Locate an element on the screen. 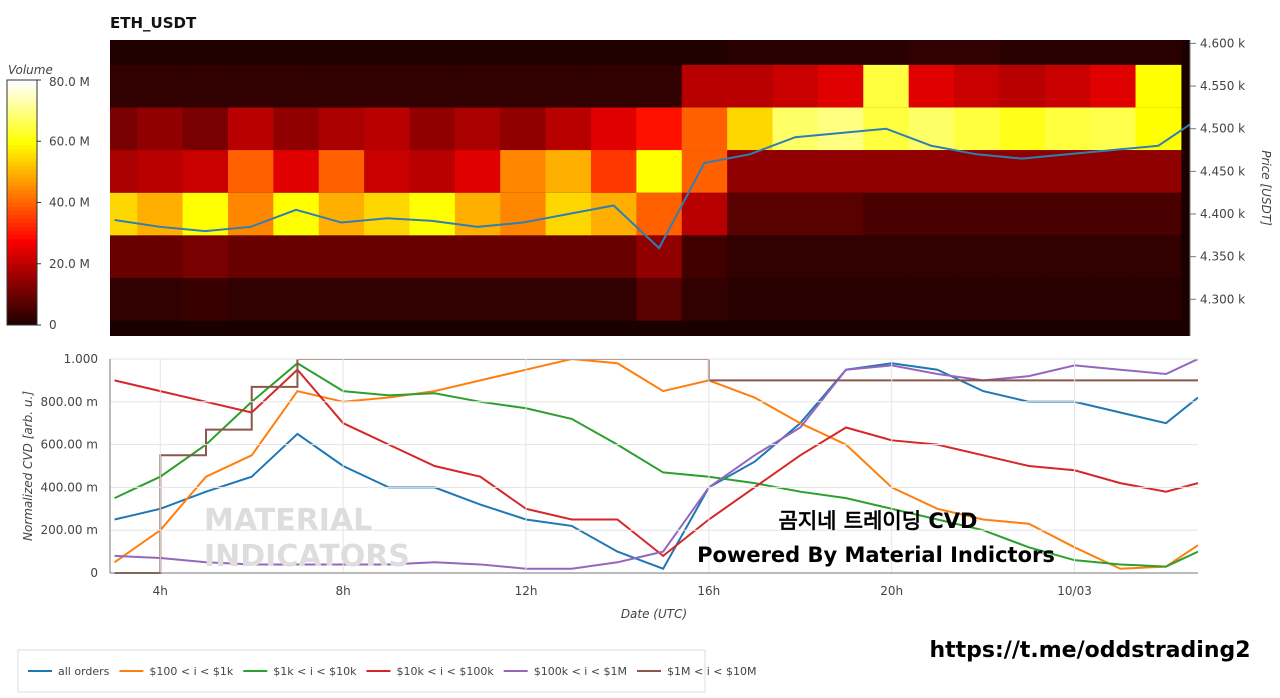  footer-link: https://t.me/oddstrading2 is located at coordinates (1089, 650).